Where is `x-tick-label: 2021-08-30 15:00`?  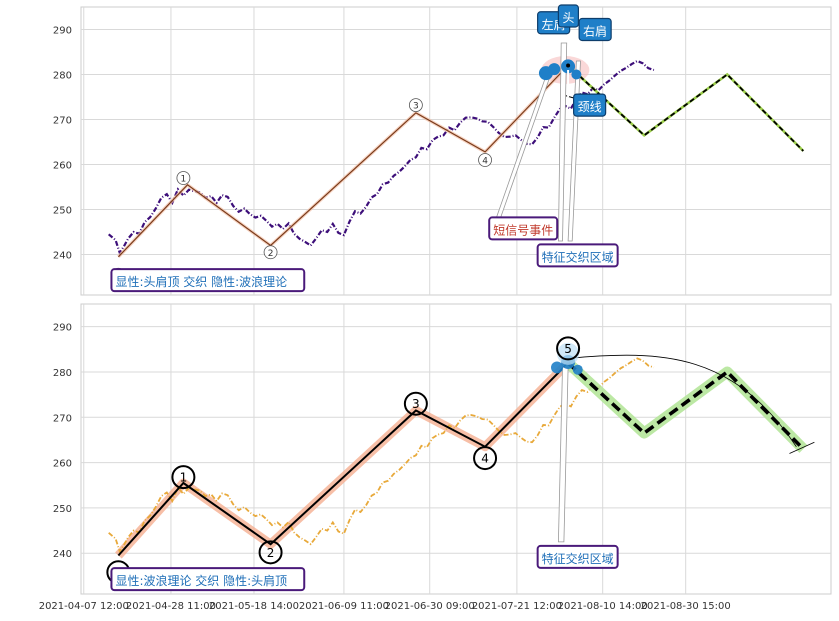
x-tick-label: 2021-08-30 15:00 is located at coordinates (686, 606).